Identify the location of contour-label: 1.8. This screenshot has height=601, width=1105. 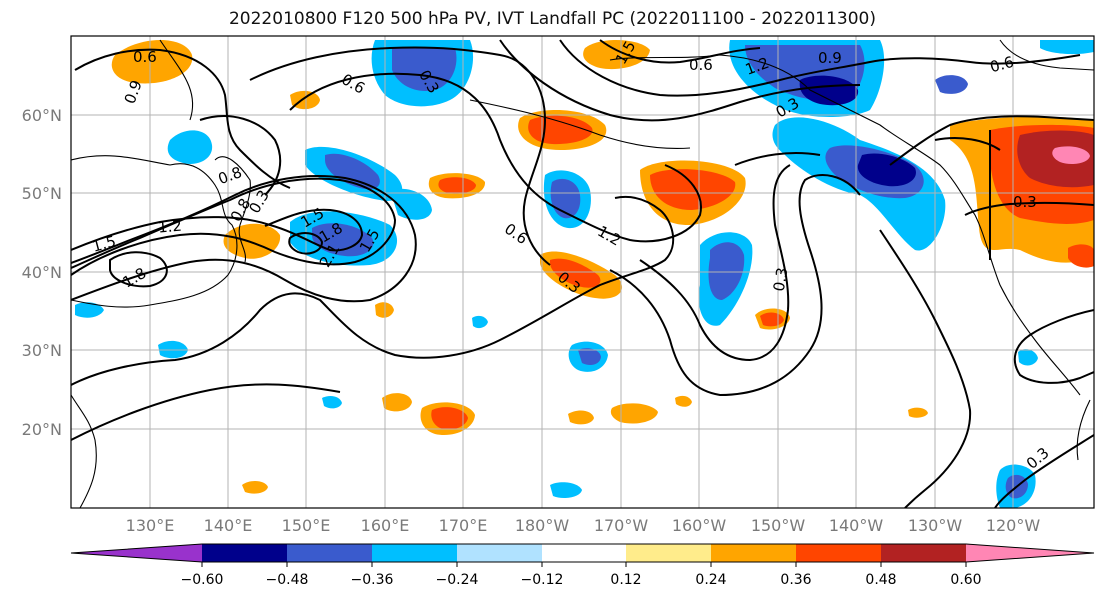
(135, 278).